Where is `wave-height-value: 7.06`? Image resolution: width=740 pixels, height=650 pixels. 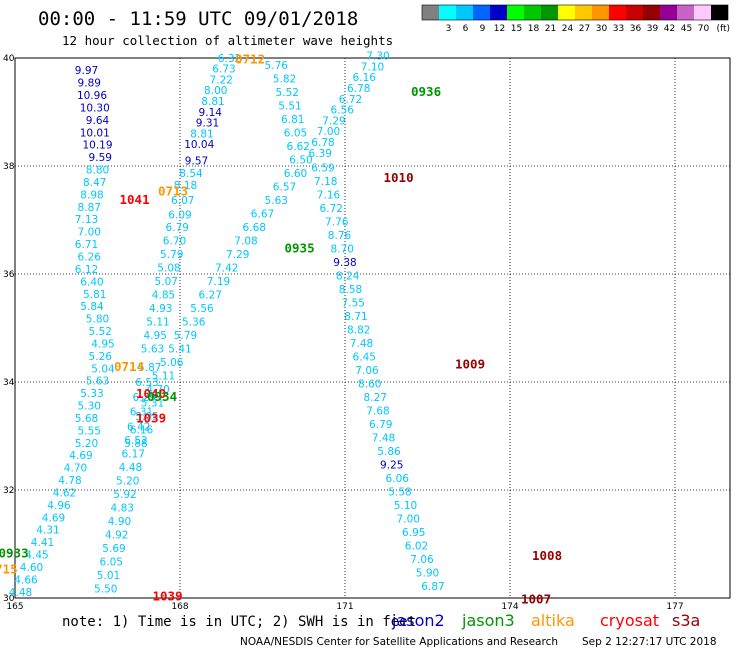
wave-height-value: 7.06 is located at coordinates (367, 371).